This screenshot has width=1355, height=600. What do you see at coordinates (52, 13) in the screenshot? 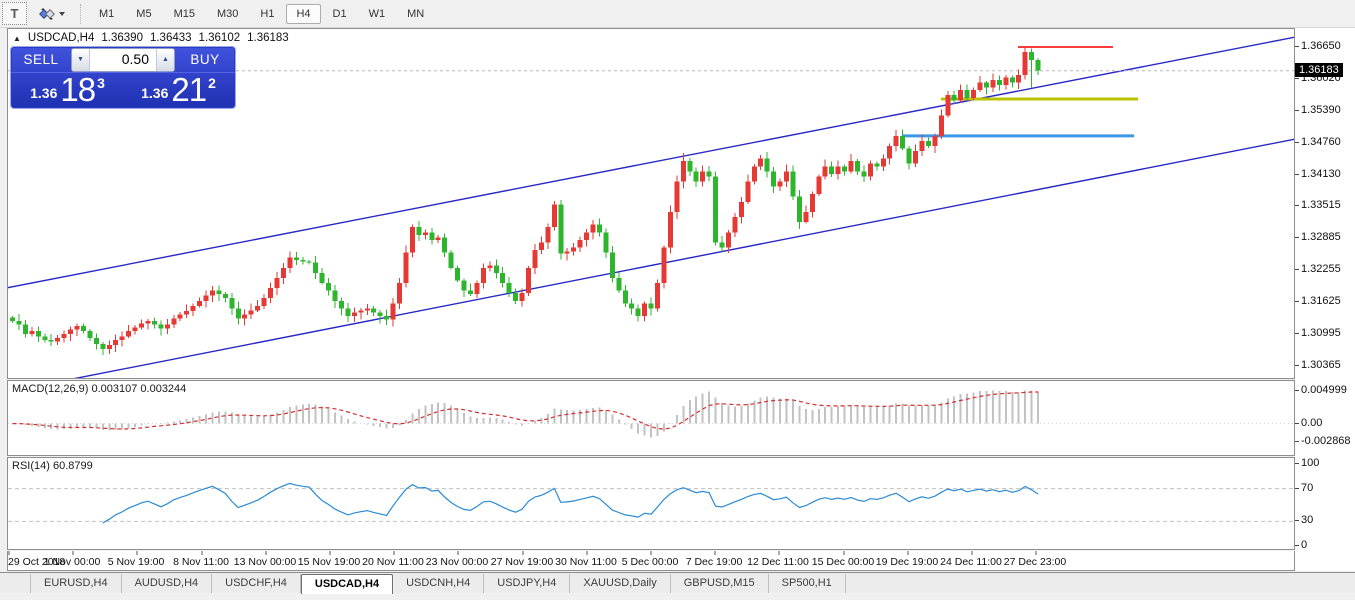
I see `indicators-button` at bounding box center [52, 13].